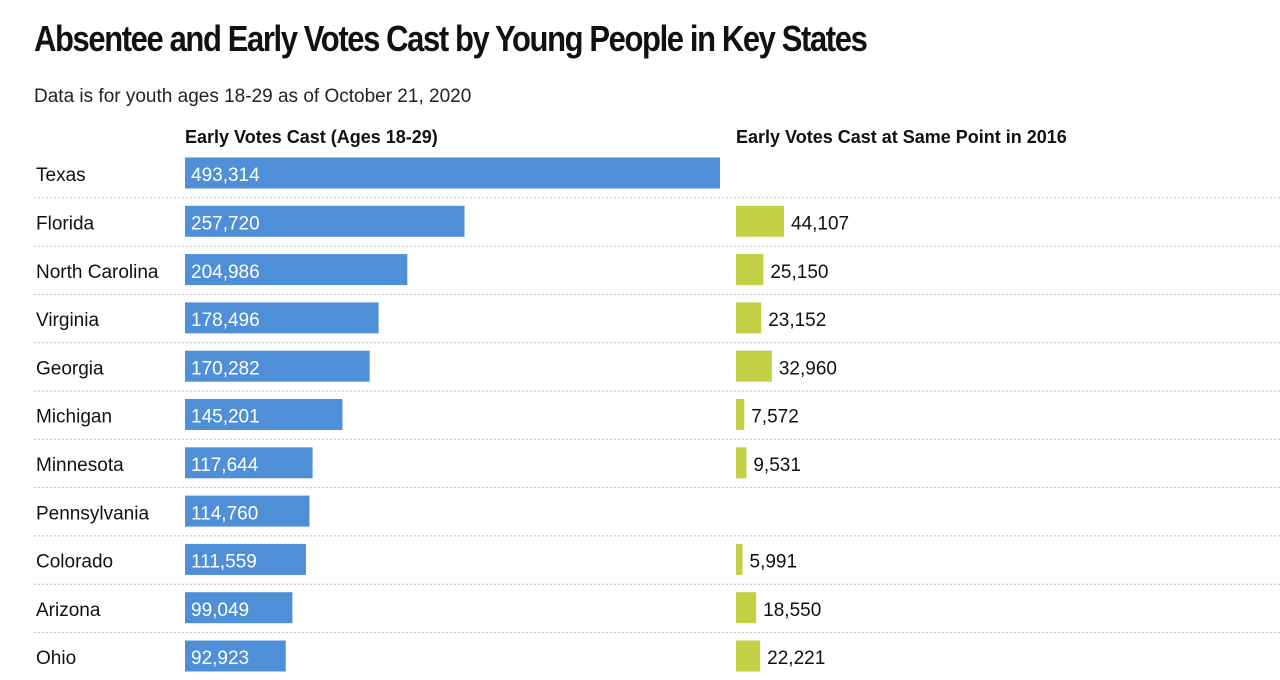 Image resolution: width=1280 pixels, height=680 pixels. I want to click on data-label-2016-north-carolina: 25,150, so click(799, 272).